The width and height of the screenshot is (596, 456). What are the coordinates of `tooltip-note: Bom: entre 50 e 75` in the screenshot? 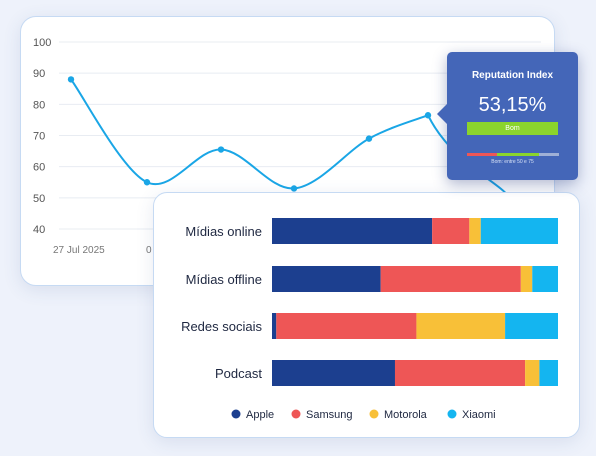 It's located at (512, 162).